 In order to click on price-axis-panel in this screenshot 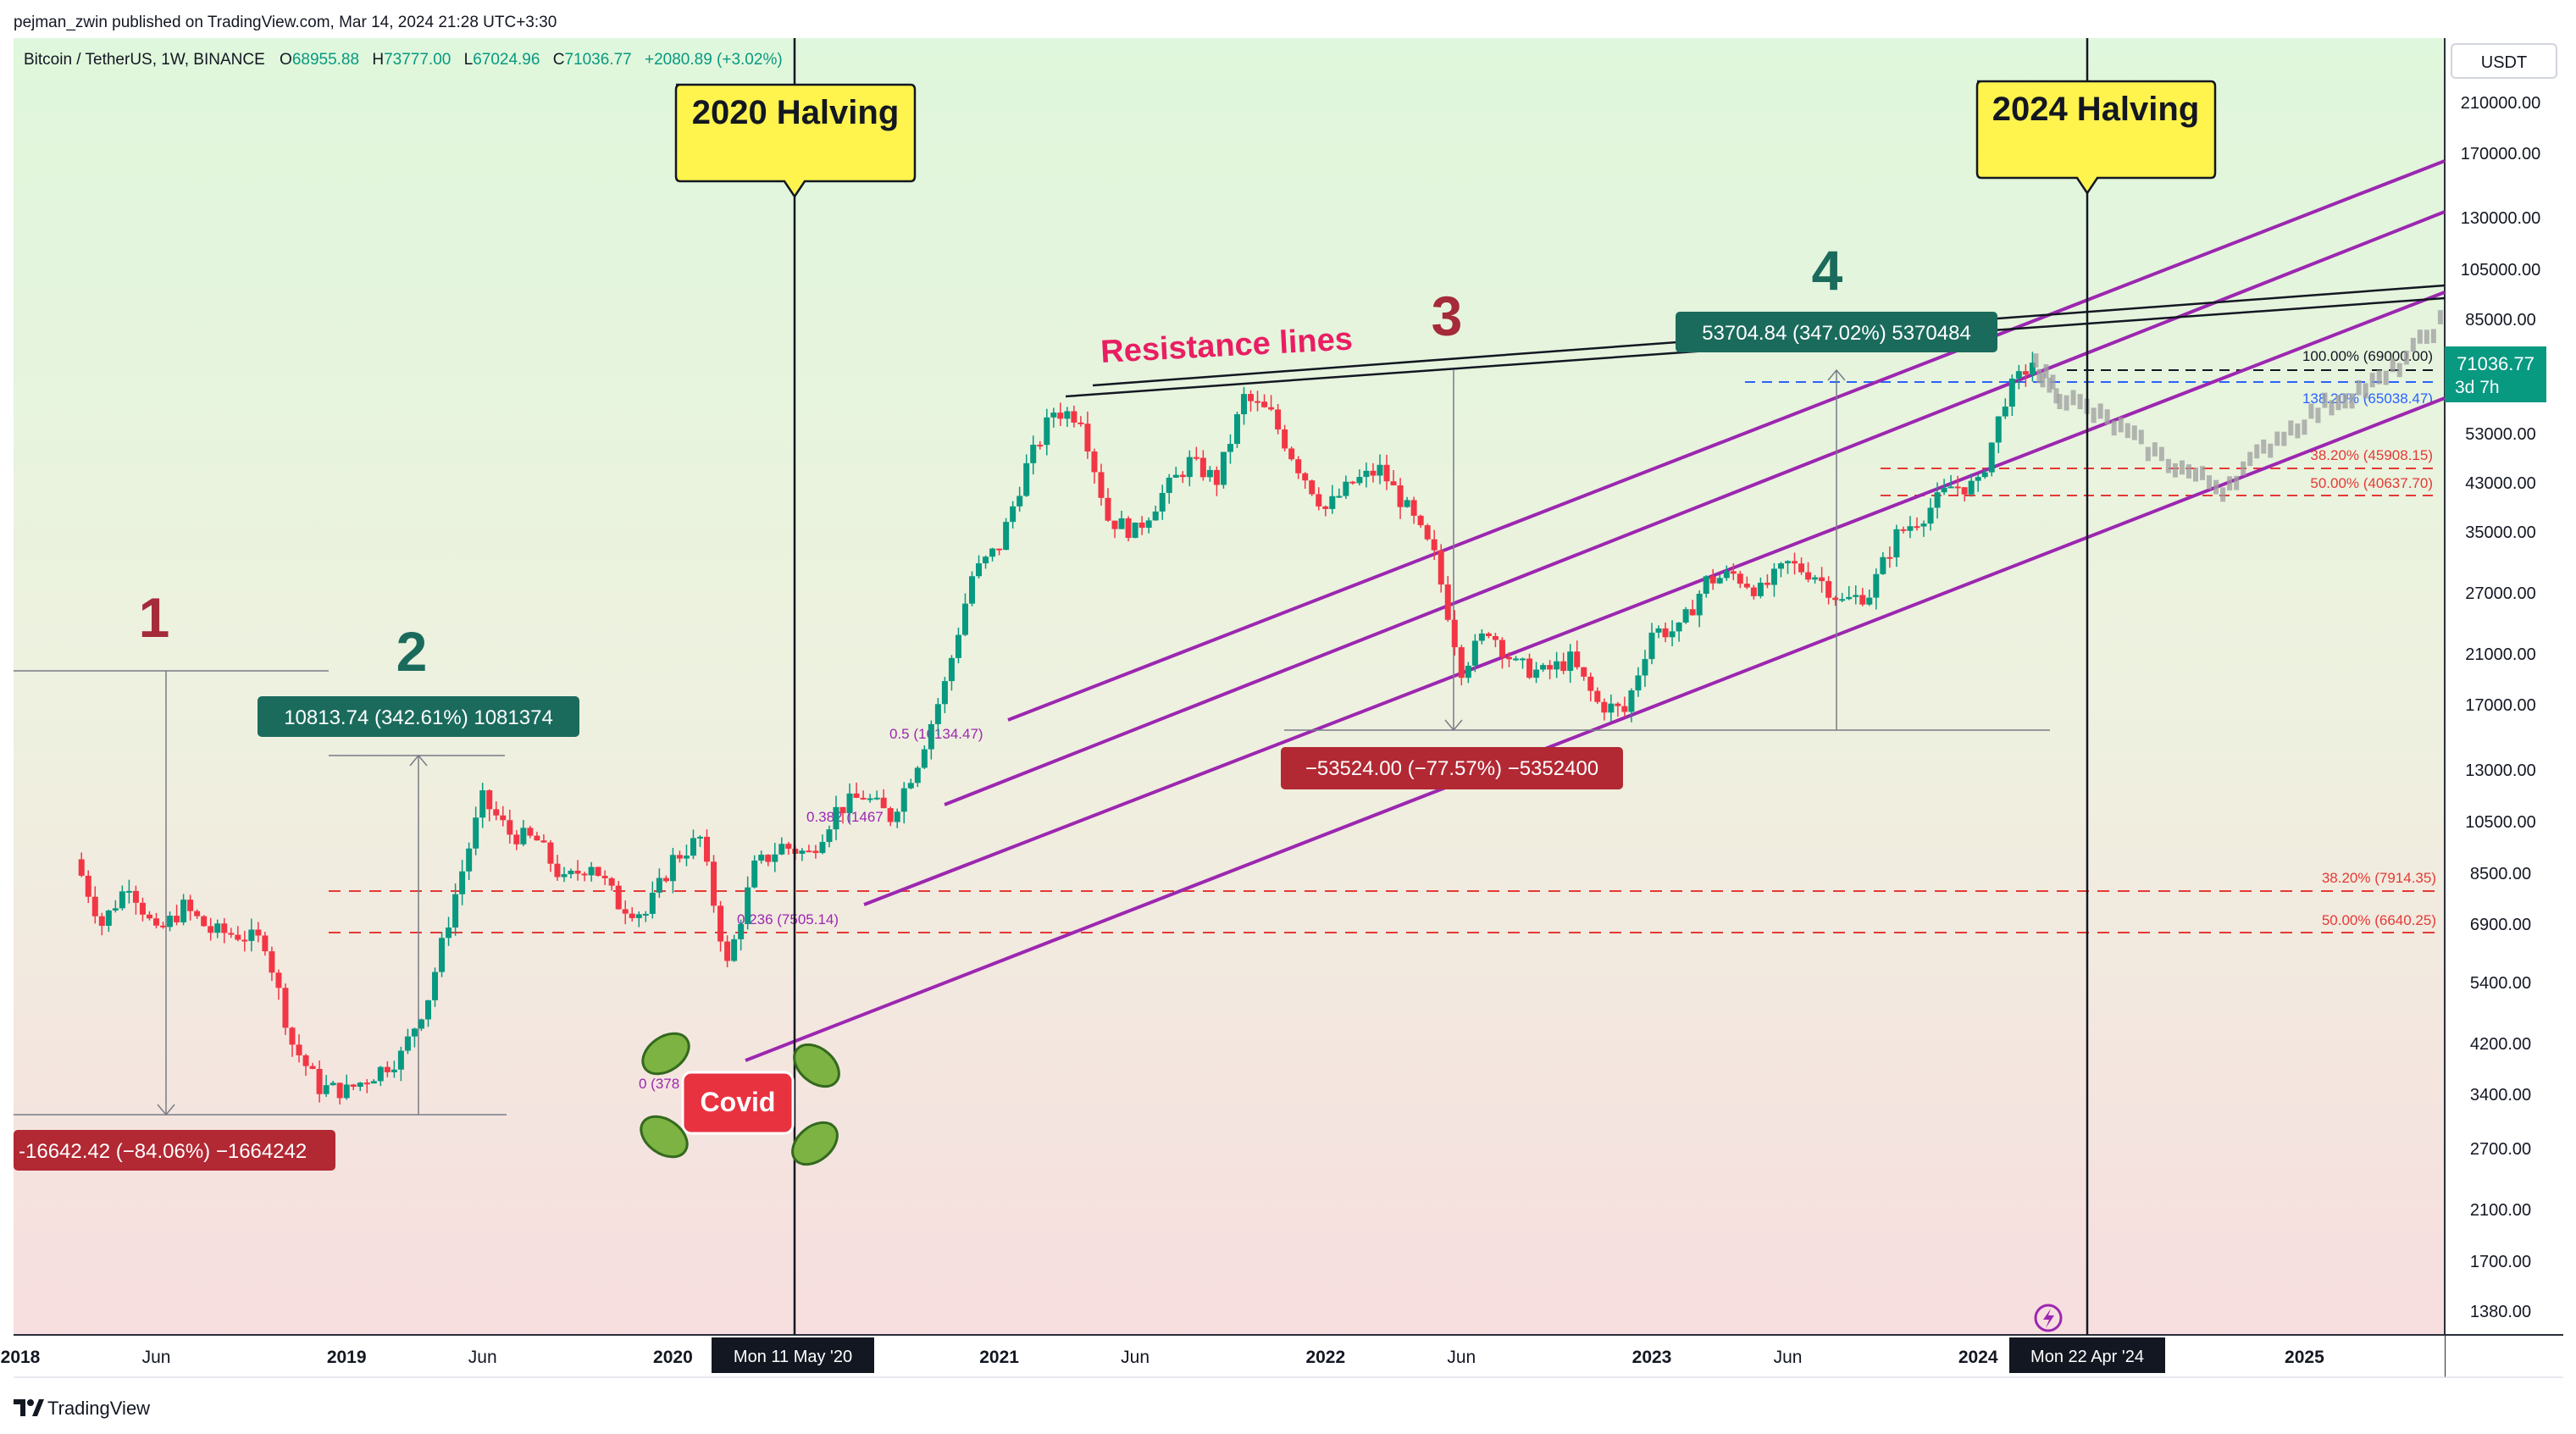, I will do `click(2504, 707)`.